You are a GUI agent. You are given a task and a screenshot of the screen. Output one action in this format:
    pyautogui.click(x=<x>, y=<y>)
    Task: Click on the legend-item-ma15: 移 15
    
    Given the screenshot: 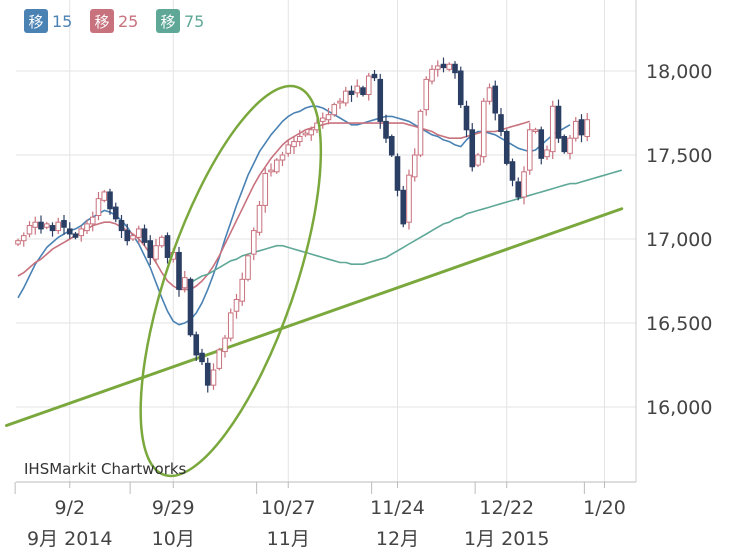 What is the action you would take?
    pyautogui.click(x=48, y=21)
    